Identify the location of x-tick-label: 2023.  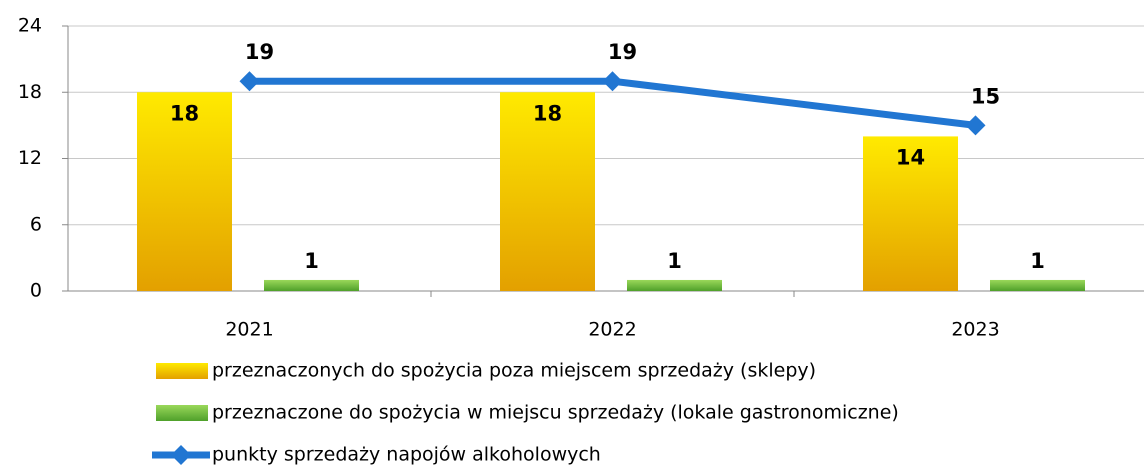
(975, 330).